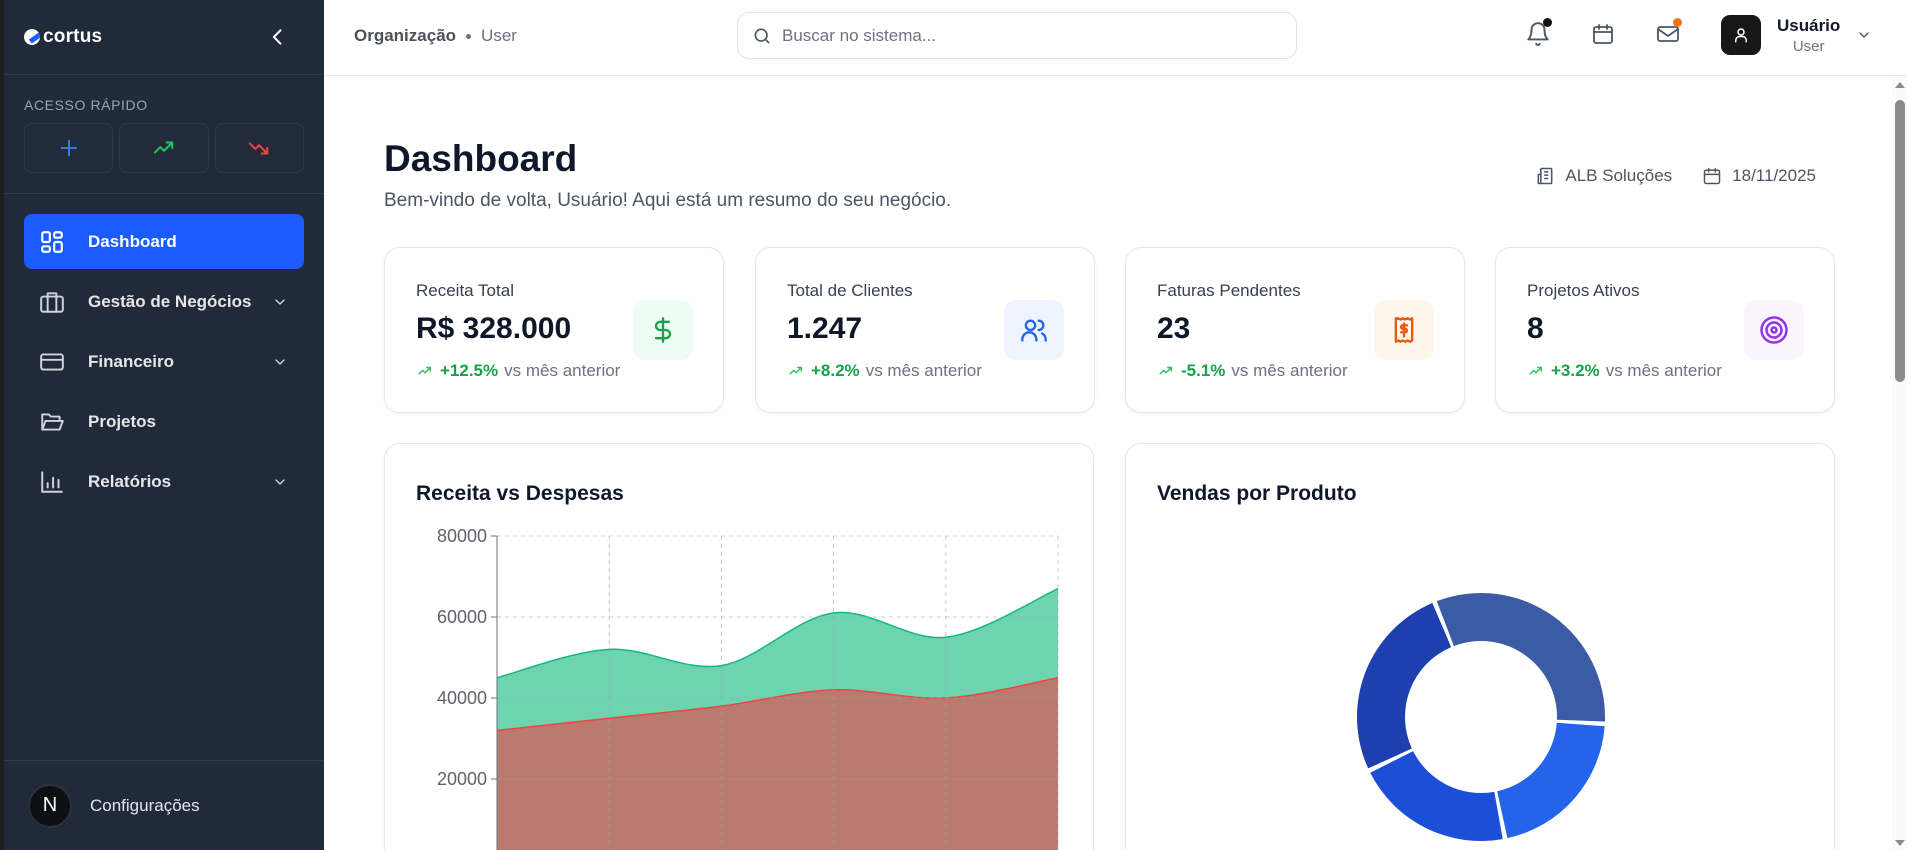 Image resolution: width=1907 pixels, height=850 pixels. I want to click on current-date: 18/11/2025, so click(1774, 175).